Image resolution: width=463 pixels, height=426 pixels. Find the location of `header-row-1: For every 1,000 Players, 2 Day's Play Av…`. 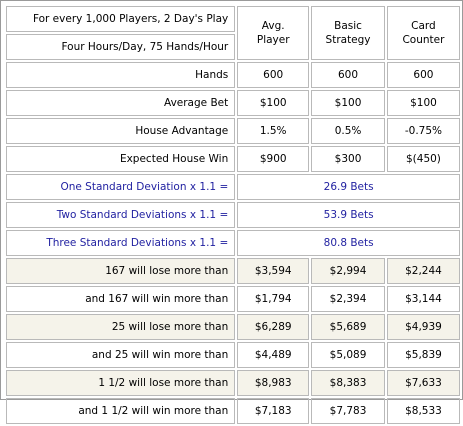

header-row-1: For every 1,000 Players, 2 Day's Play Av… is located at coordinates (233, 33).